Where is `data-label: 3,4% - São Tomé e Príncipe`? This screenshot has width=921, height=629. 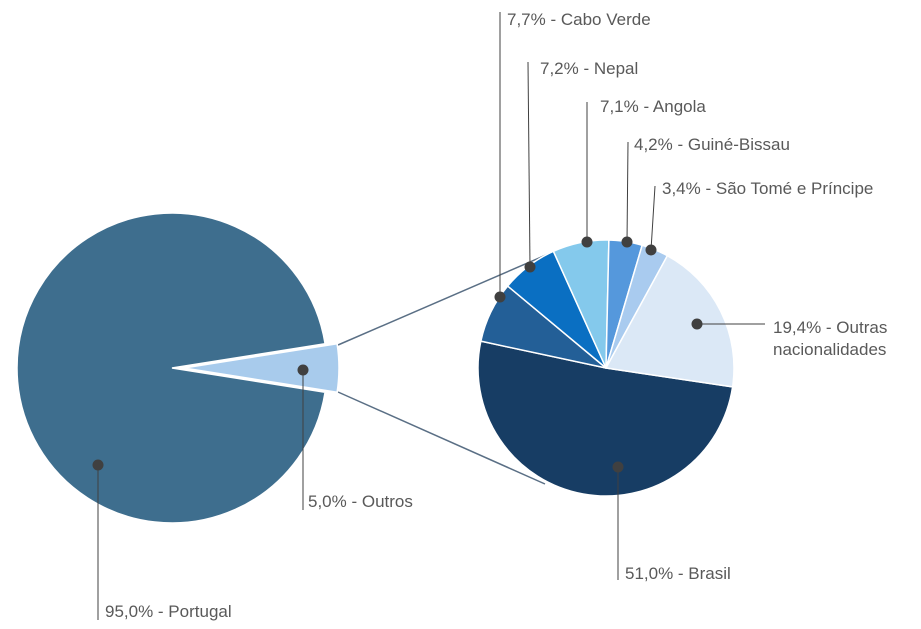 data-label: 3,4% - São Tomé e Príncipe is located at coordinates (768, 188).